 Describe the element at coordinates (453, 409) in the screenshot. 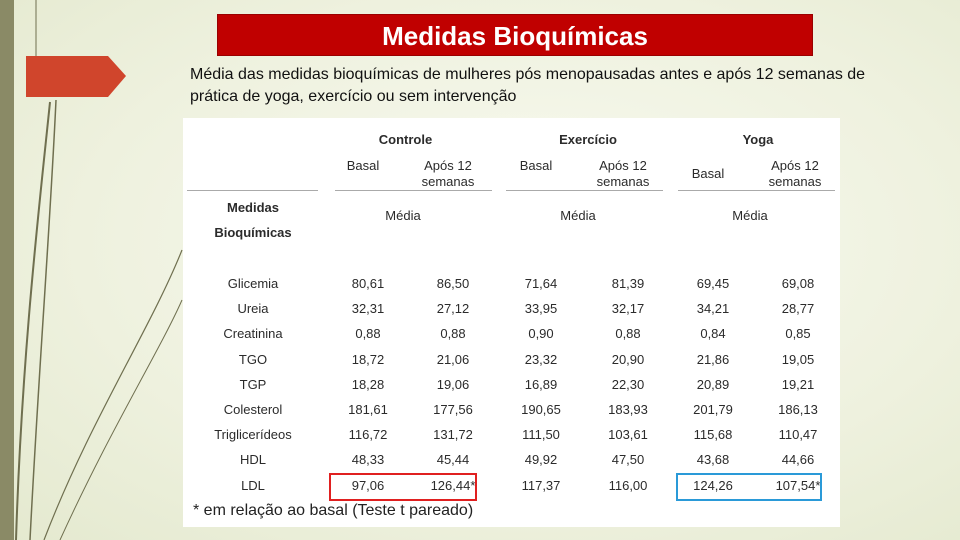

I see `table-cell: 177,56` at that location.